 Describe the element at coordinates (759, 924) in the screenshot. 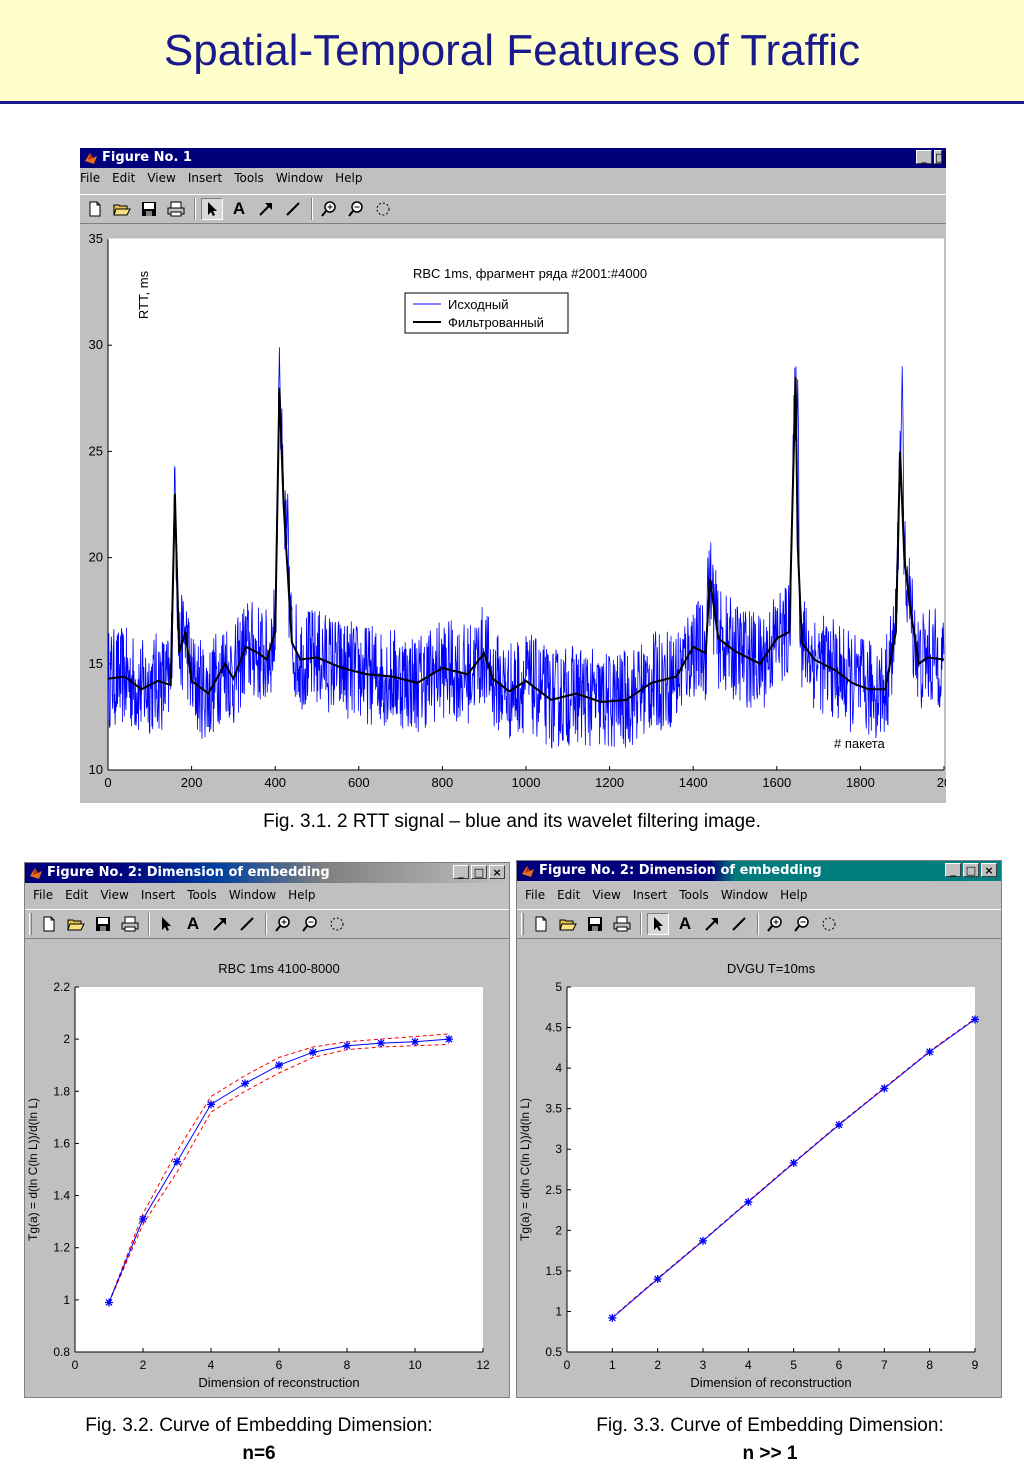

I see `figure-3-toolbar: A` at that location.